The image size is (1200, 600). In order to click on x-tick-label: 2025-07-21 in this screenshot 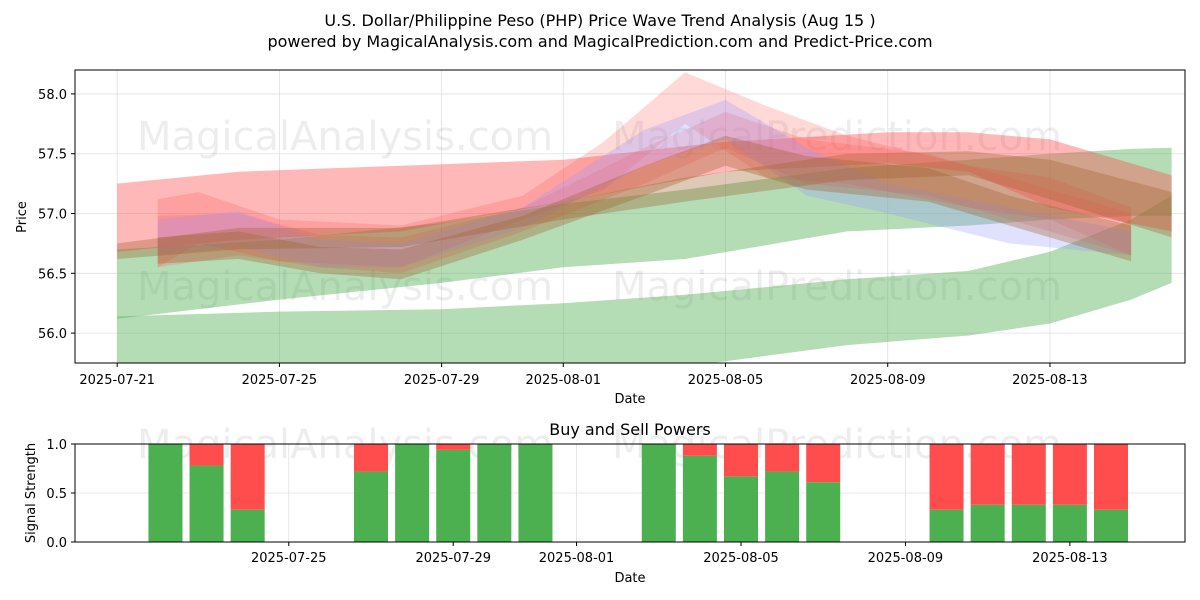, I will do `click(117, 380)`.